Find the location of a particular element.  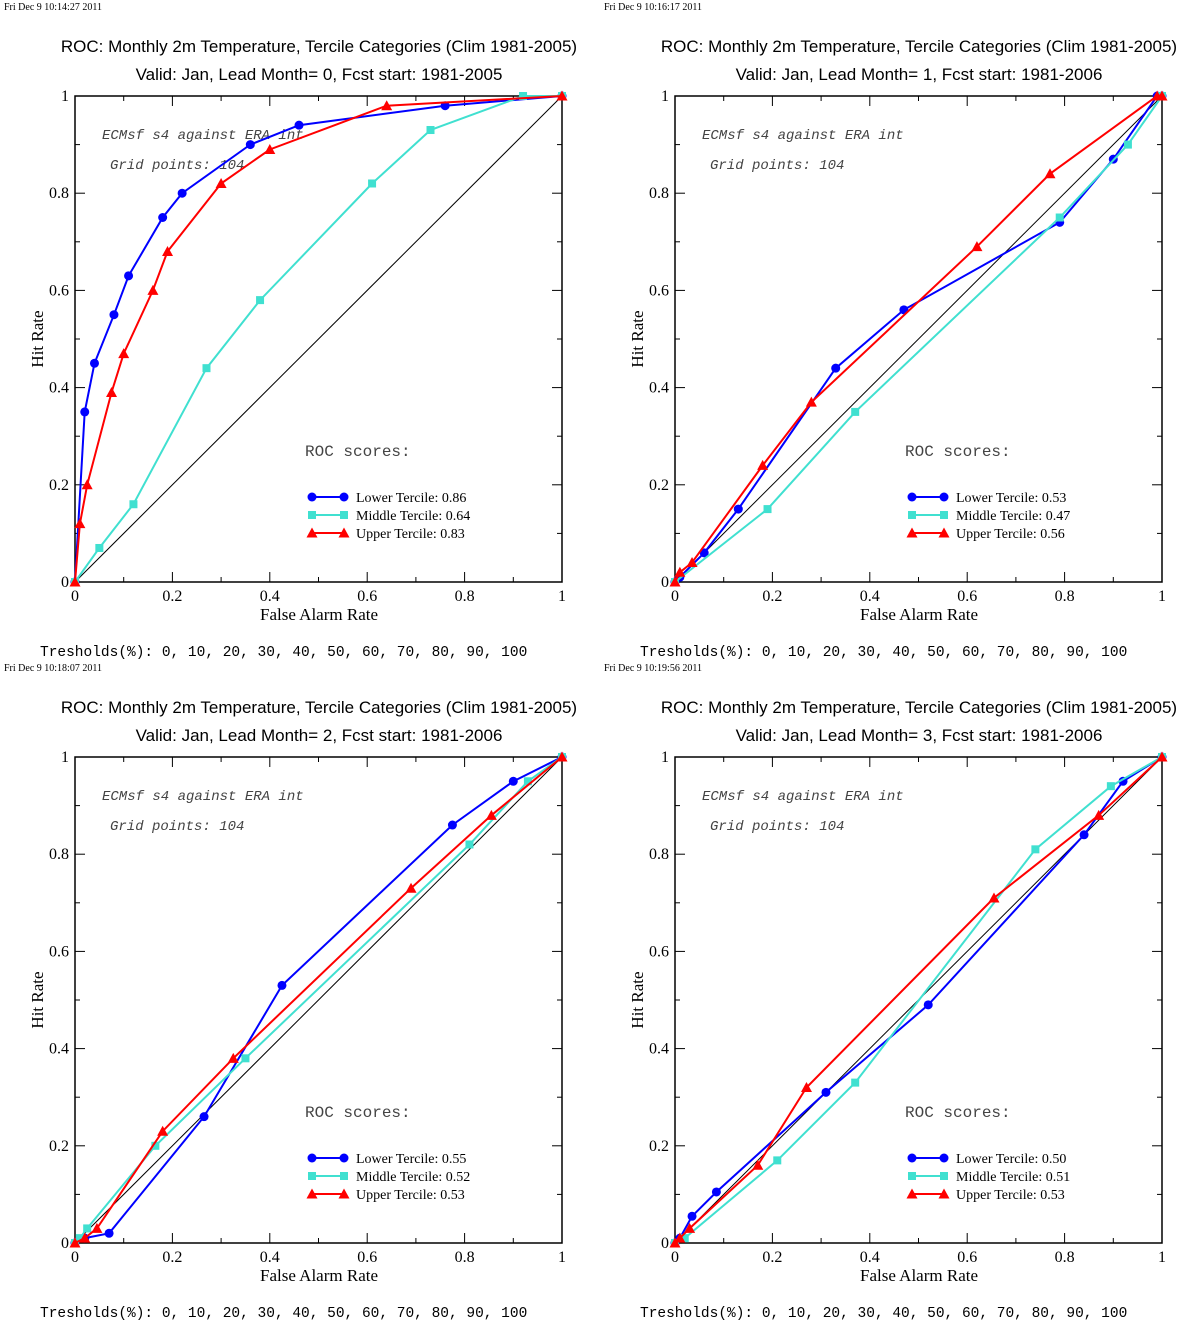

legend-entry-3: Upper Tercile: 0.53 is located at coordinates (985, 1195).